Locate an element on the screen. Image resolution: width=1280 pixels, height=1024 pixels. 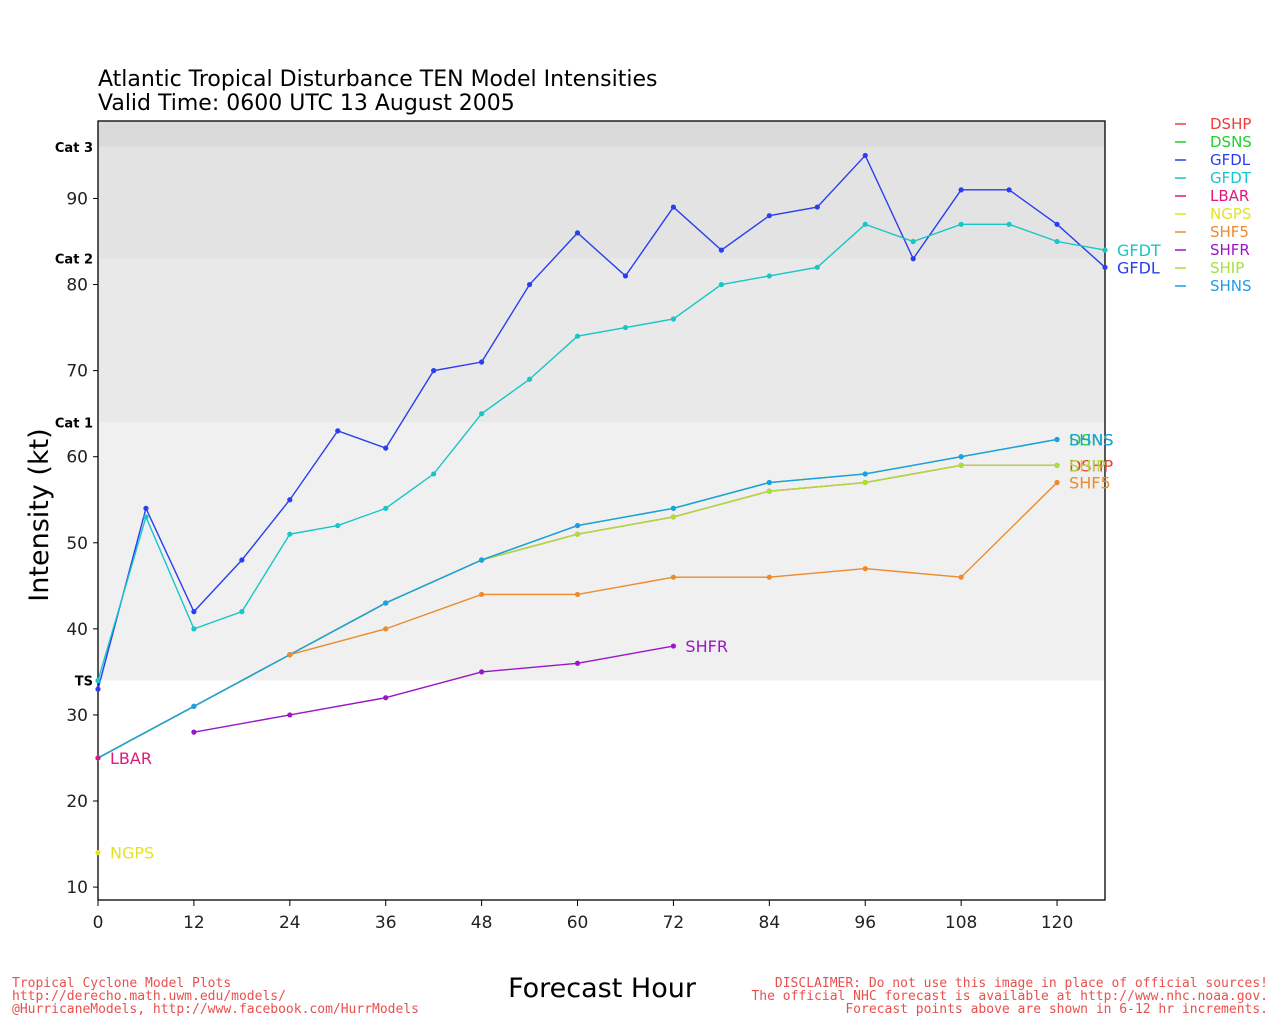
legend-label: DSHP is located at coordinates (1230, 124).